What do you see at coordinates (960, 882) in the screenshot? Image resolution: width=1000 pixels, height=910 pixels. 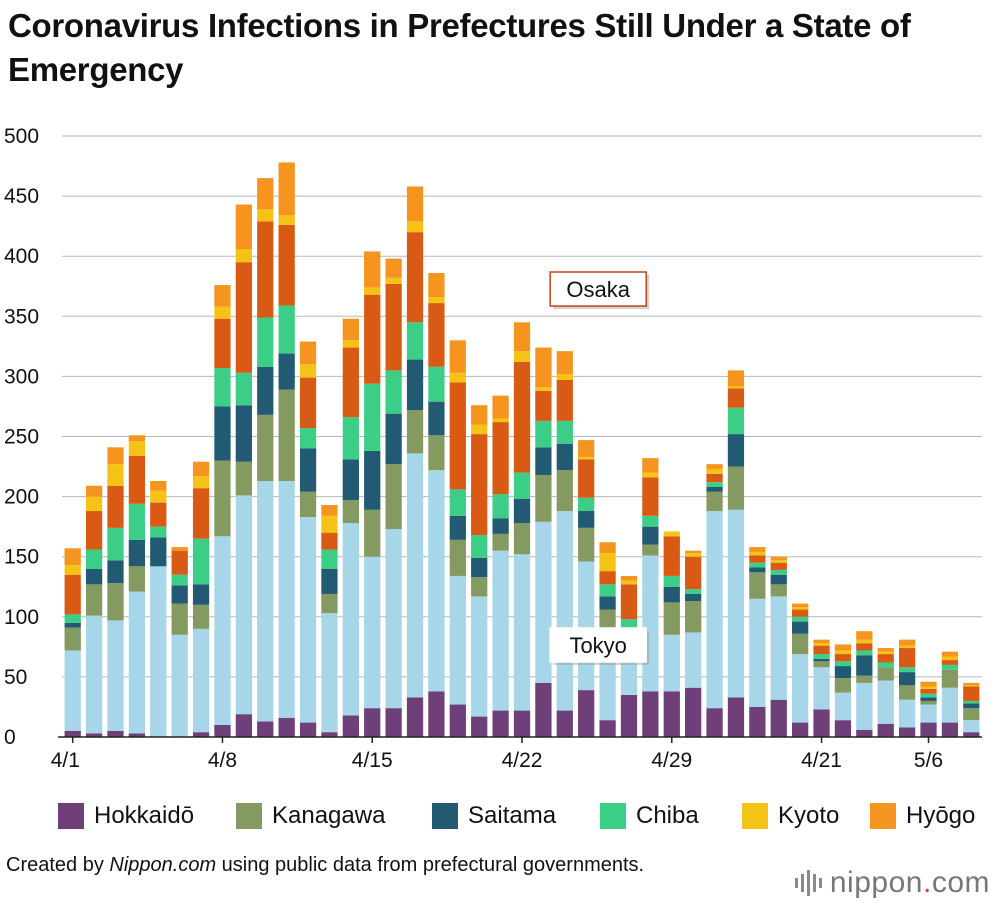 I see `brand-tld: com` at bounding box center [960, 882].